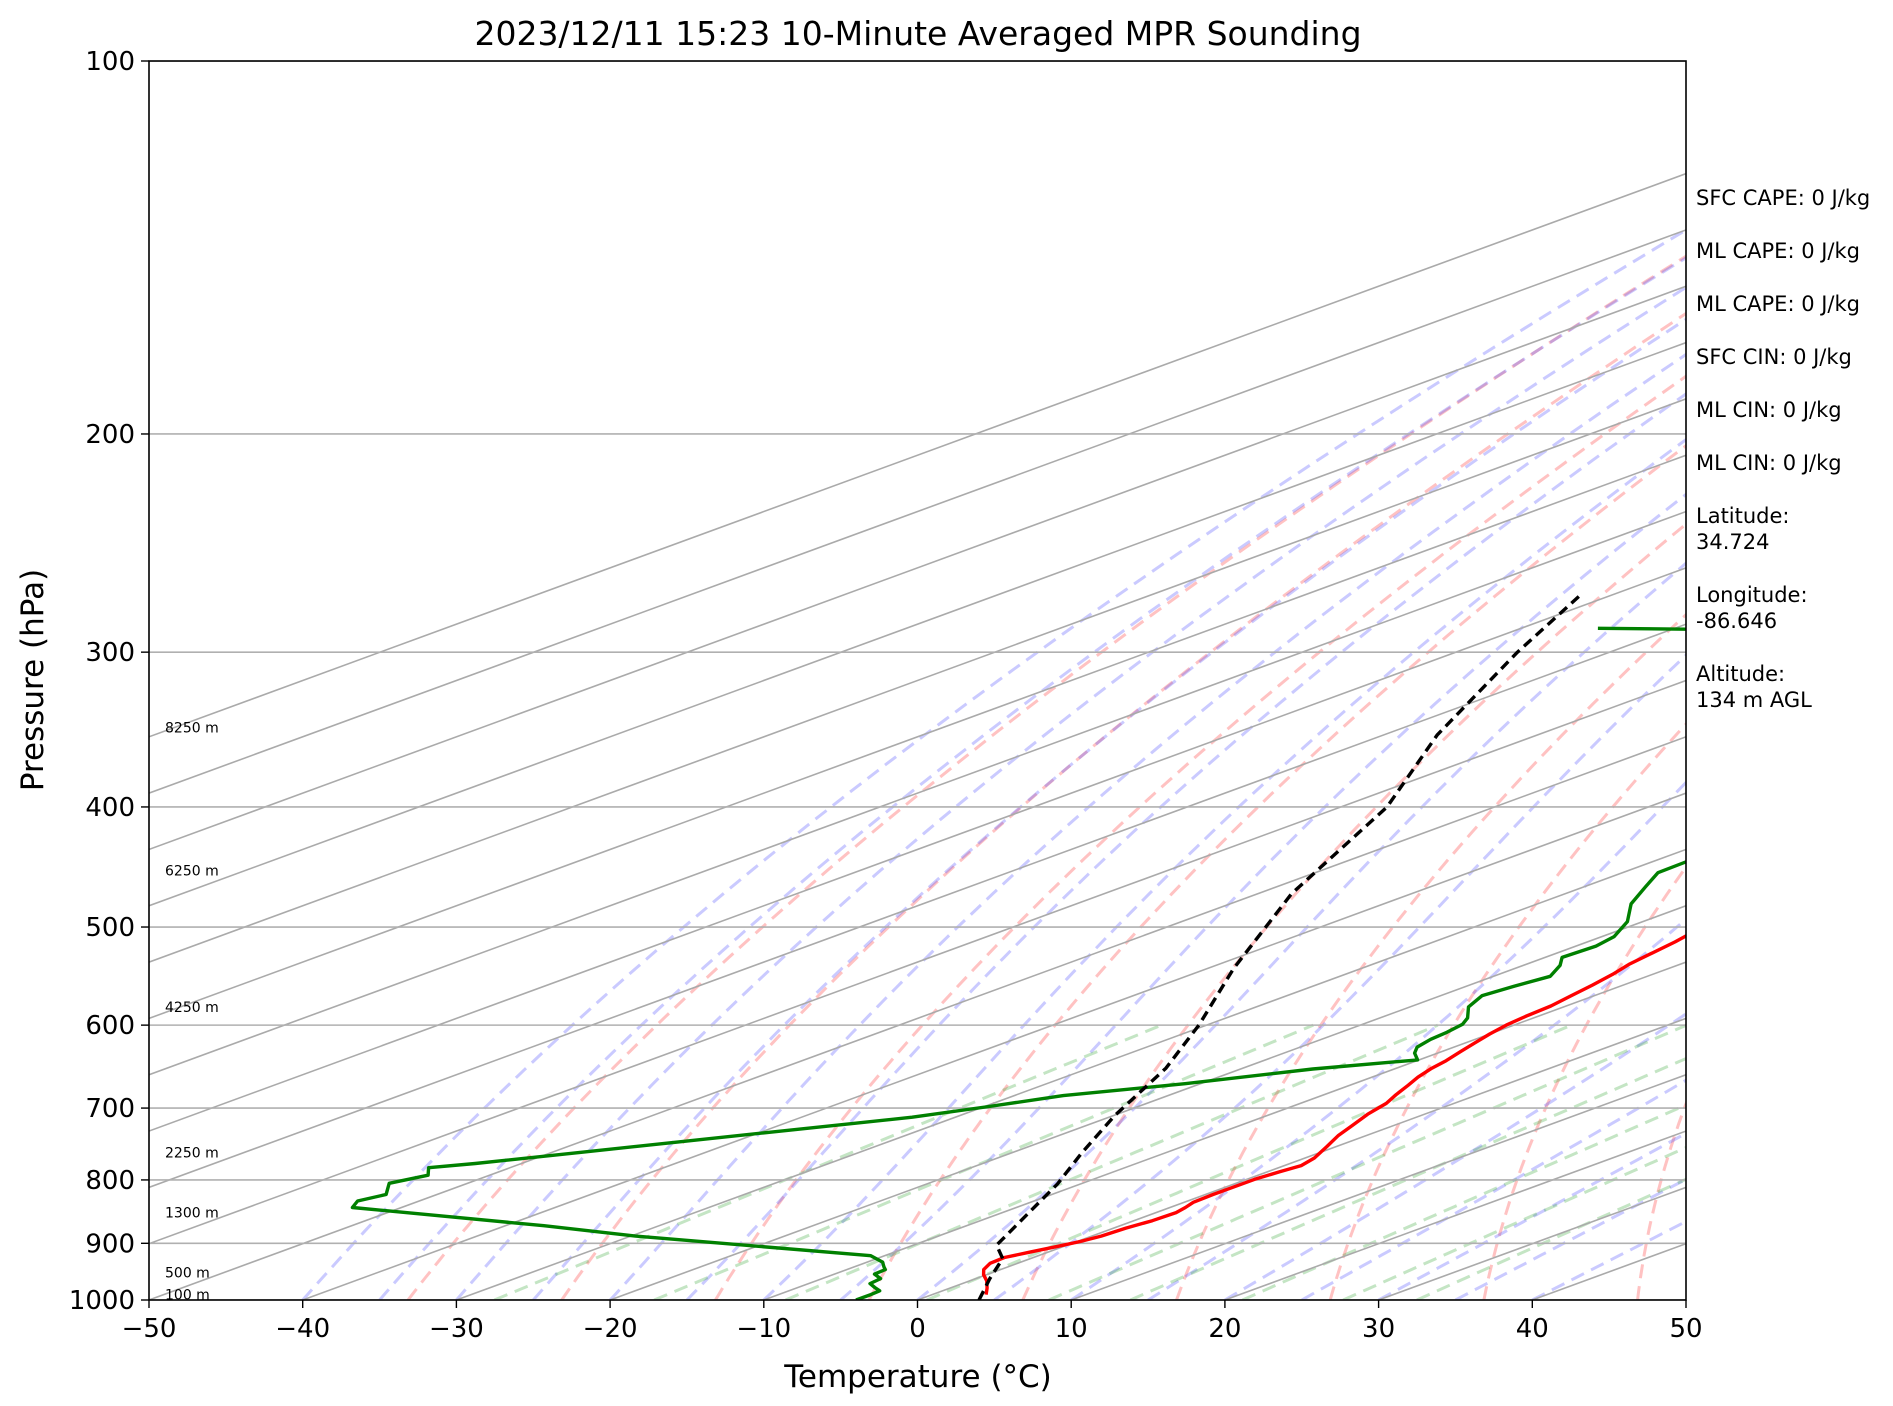  I want to click on height-label: 100 m, so click(187, 1296).